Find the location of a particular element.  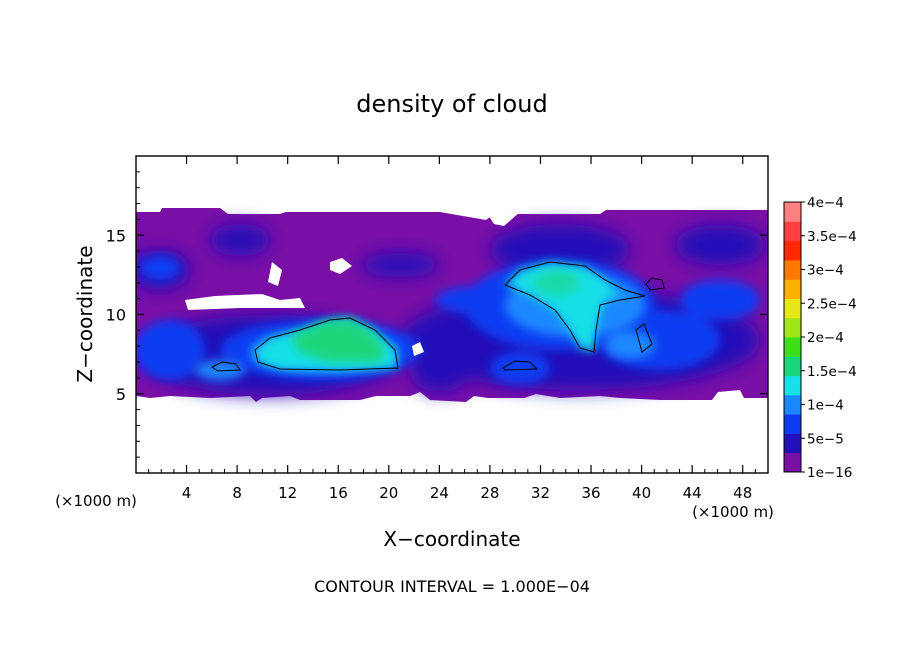

contour-small-b is located at coordinates (520, 365).